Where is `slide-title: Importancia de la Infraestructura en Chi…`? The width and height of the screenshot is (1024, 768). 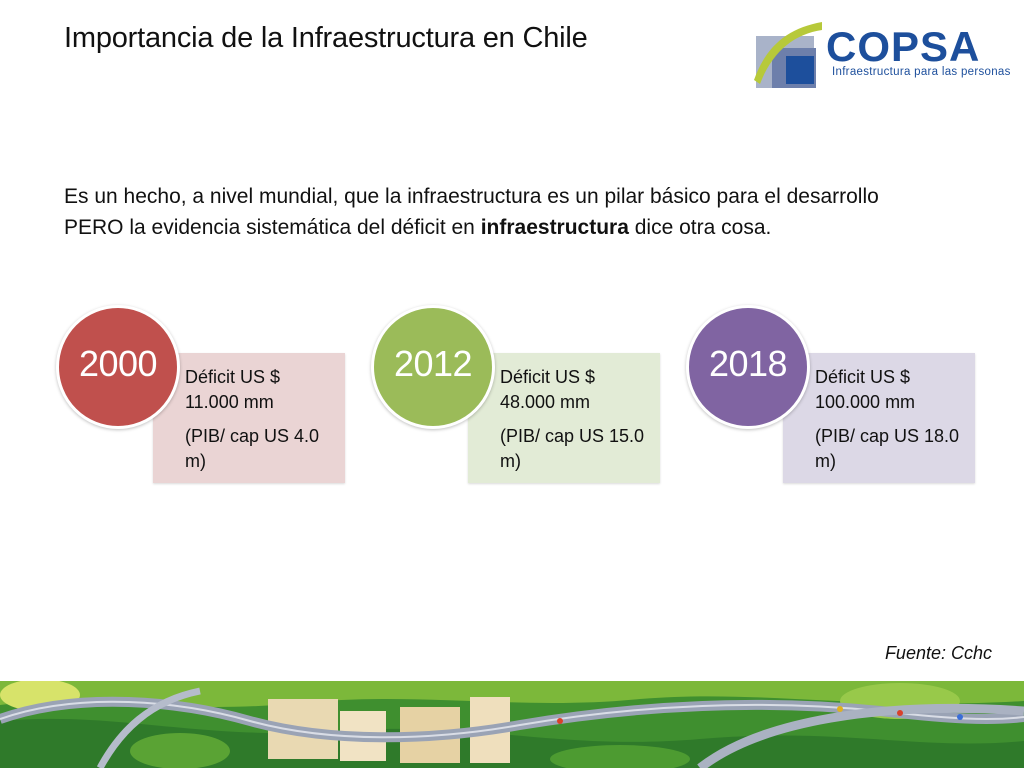 slide-title: Importancia de la Infraestructura en Chi… is located at coordinates (326, 38).